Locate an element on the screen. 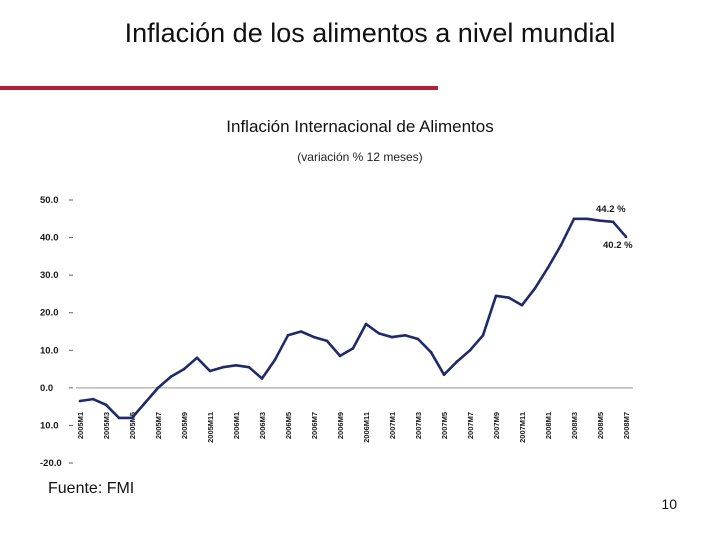 The image size is (720, 540). x-tick-label: 2006M5 is located at coordinates (288, 425).